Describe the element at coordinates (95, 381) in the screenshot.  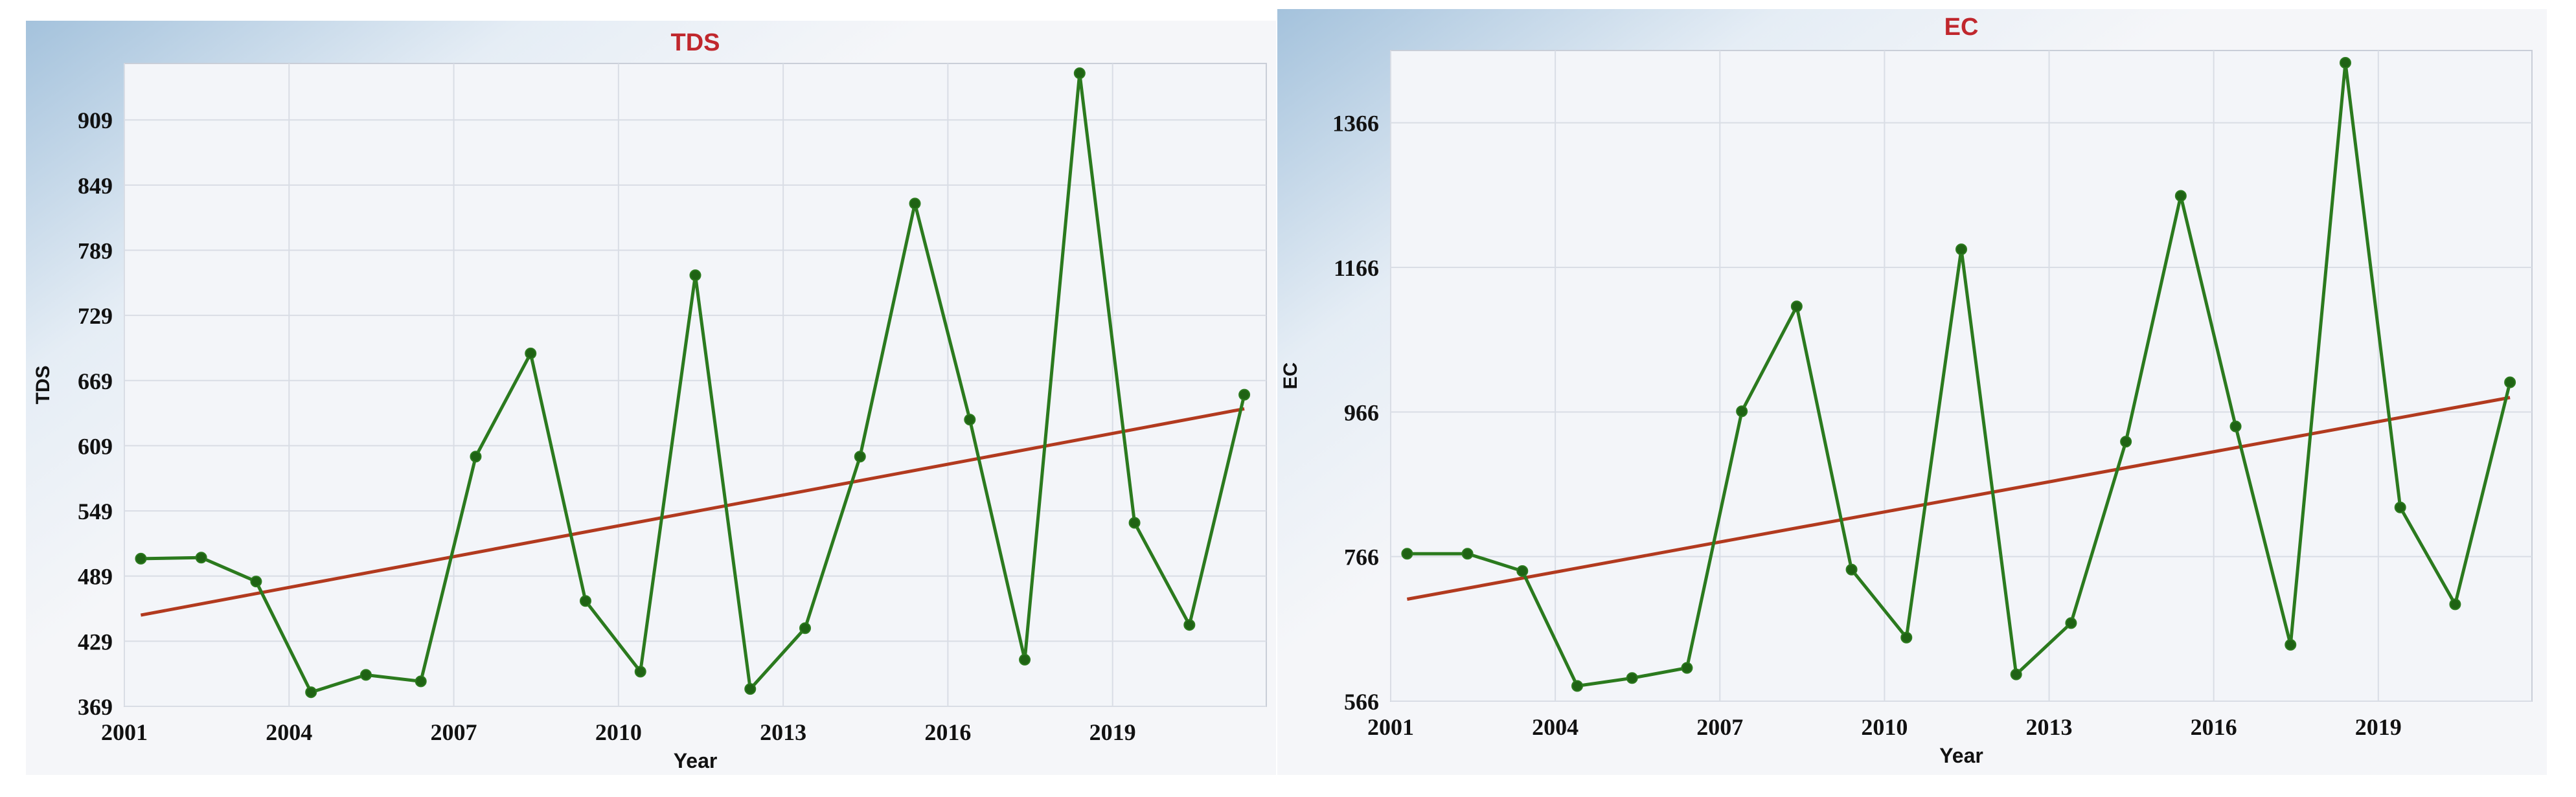
I see `y-tick-label: 669` at that location.